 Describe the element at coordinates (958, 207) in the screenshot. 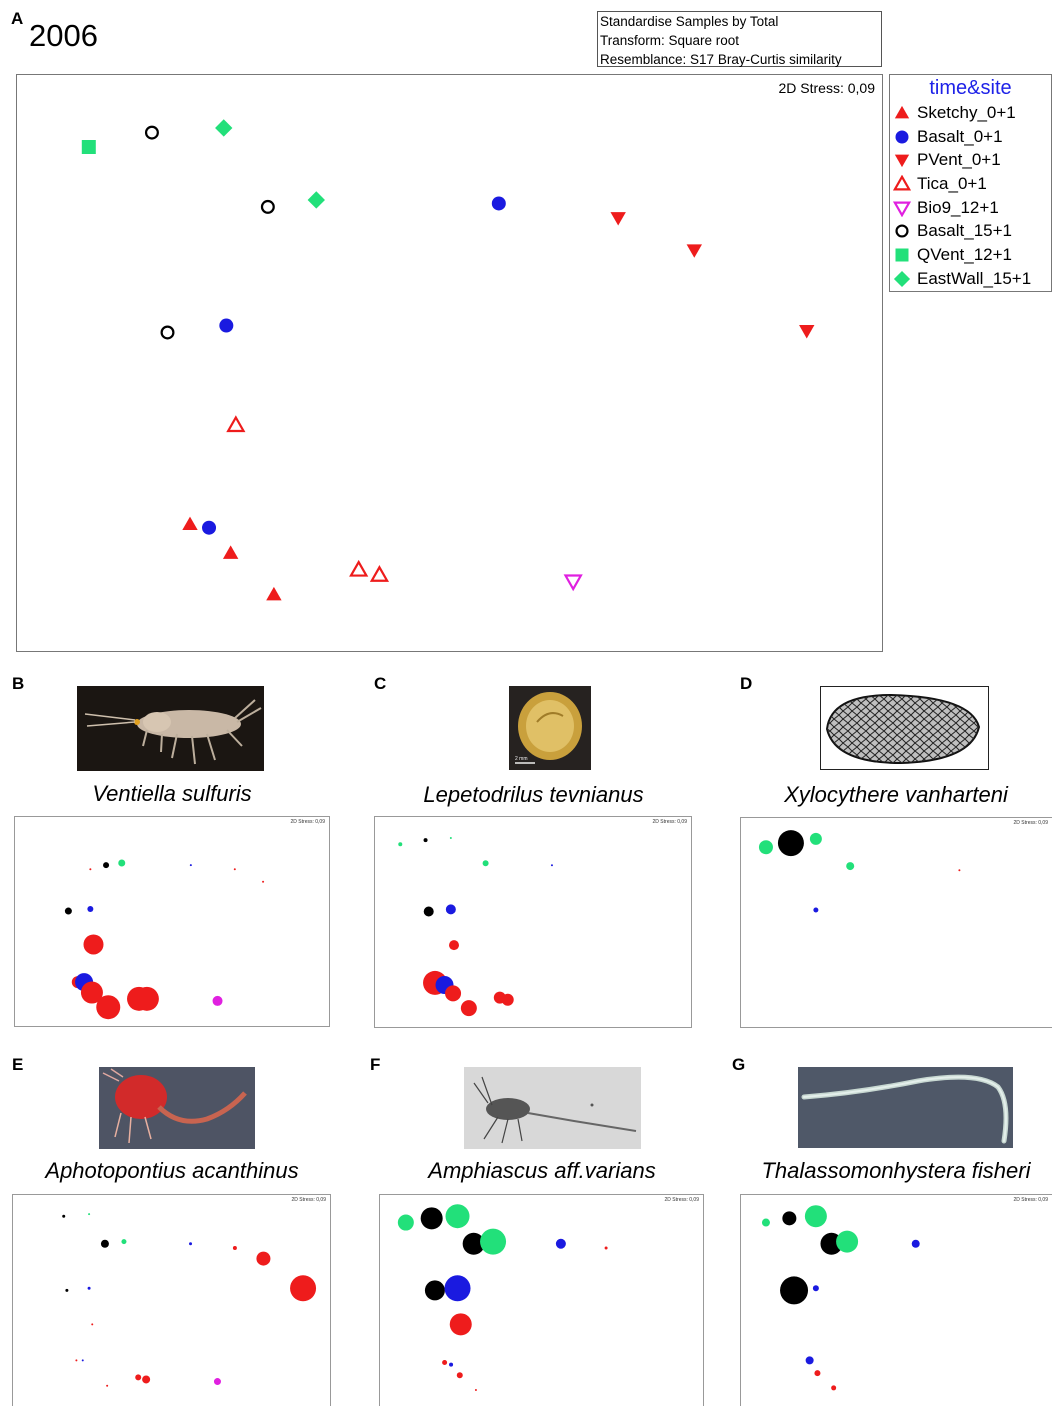

I see `legend-label: Bio9_12+1` at that location.